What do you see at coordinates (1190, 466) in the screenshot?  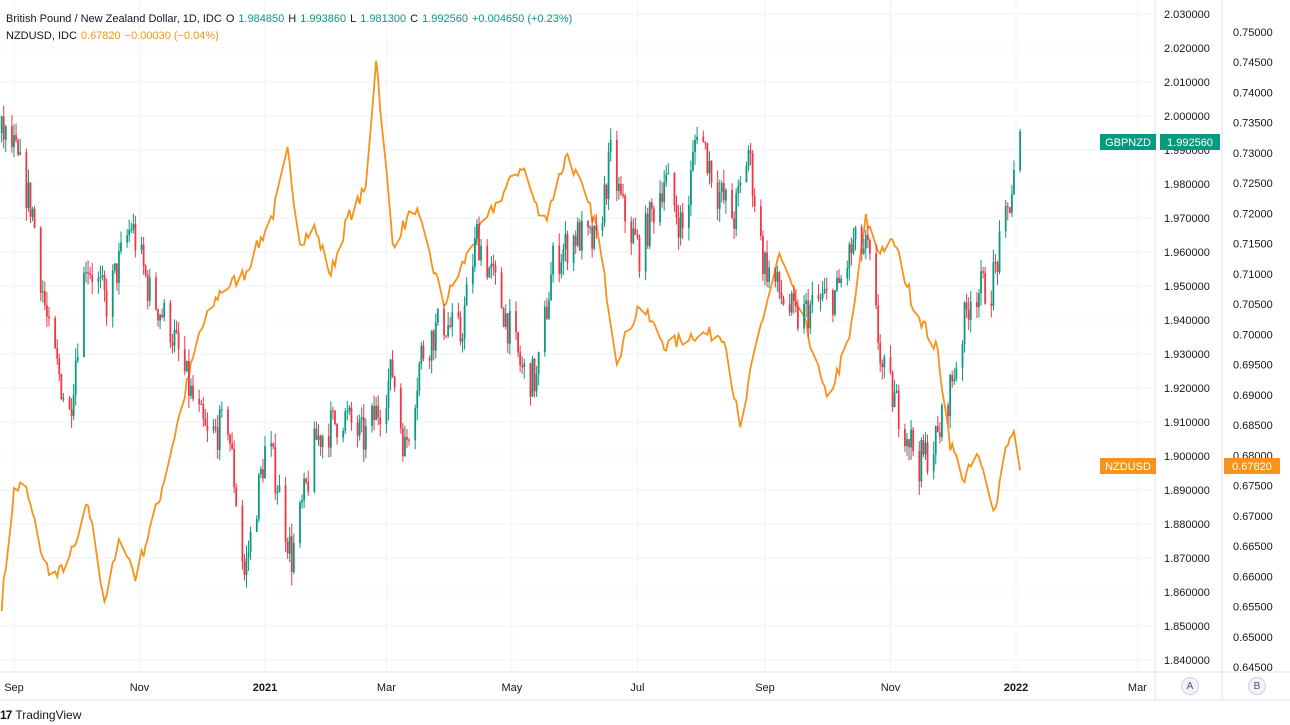 I see `nzdusd-badge: NZDUSD 0.67820` at bounding box center [1190, 466].